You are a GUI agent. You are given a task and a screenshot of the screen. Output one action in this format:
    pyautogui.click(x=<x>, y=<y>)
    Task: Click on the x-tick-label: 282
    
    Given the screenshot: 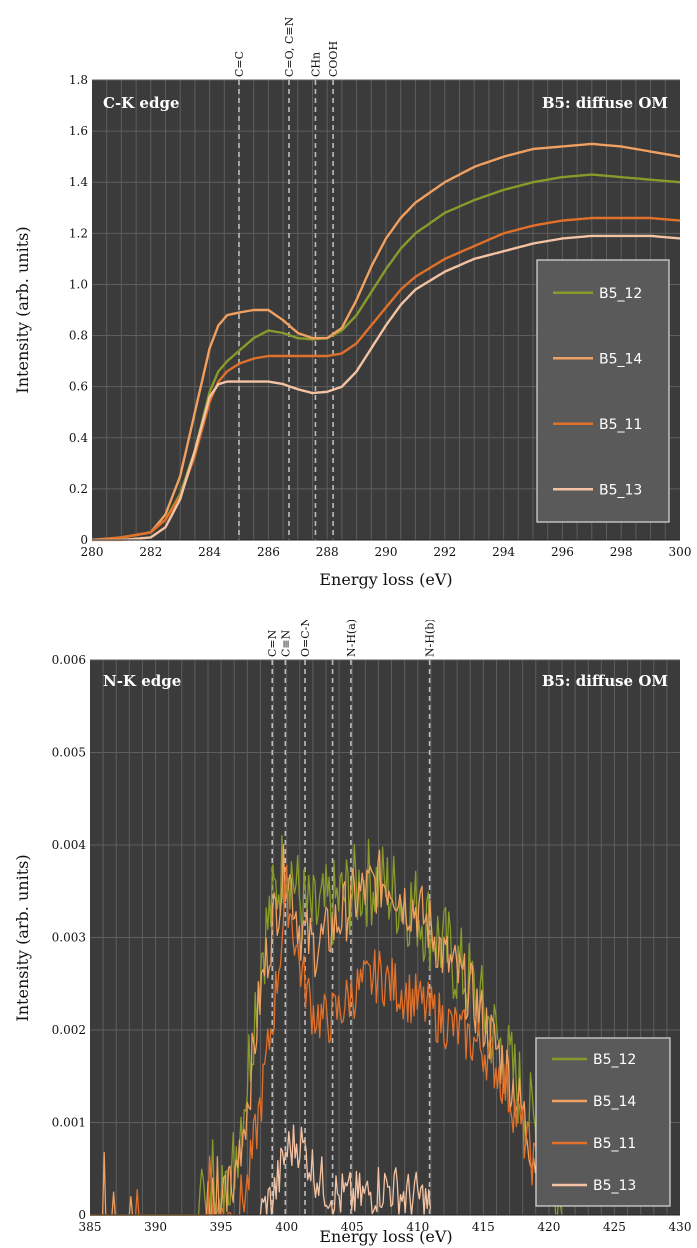 What is the action you would take?
    pyautogui.click(x=150, y=552)
    